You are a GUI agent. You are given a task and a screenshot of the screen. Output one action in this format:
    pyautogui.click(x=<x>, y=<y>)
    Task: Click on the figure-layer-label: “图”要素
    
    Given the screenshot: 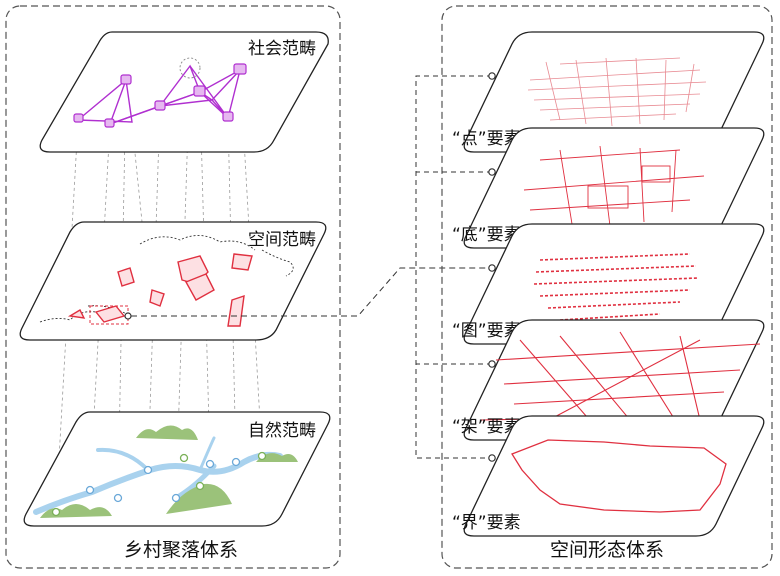 What is the action you would take?
    pyautogui.click(x=486, y=331)
    